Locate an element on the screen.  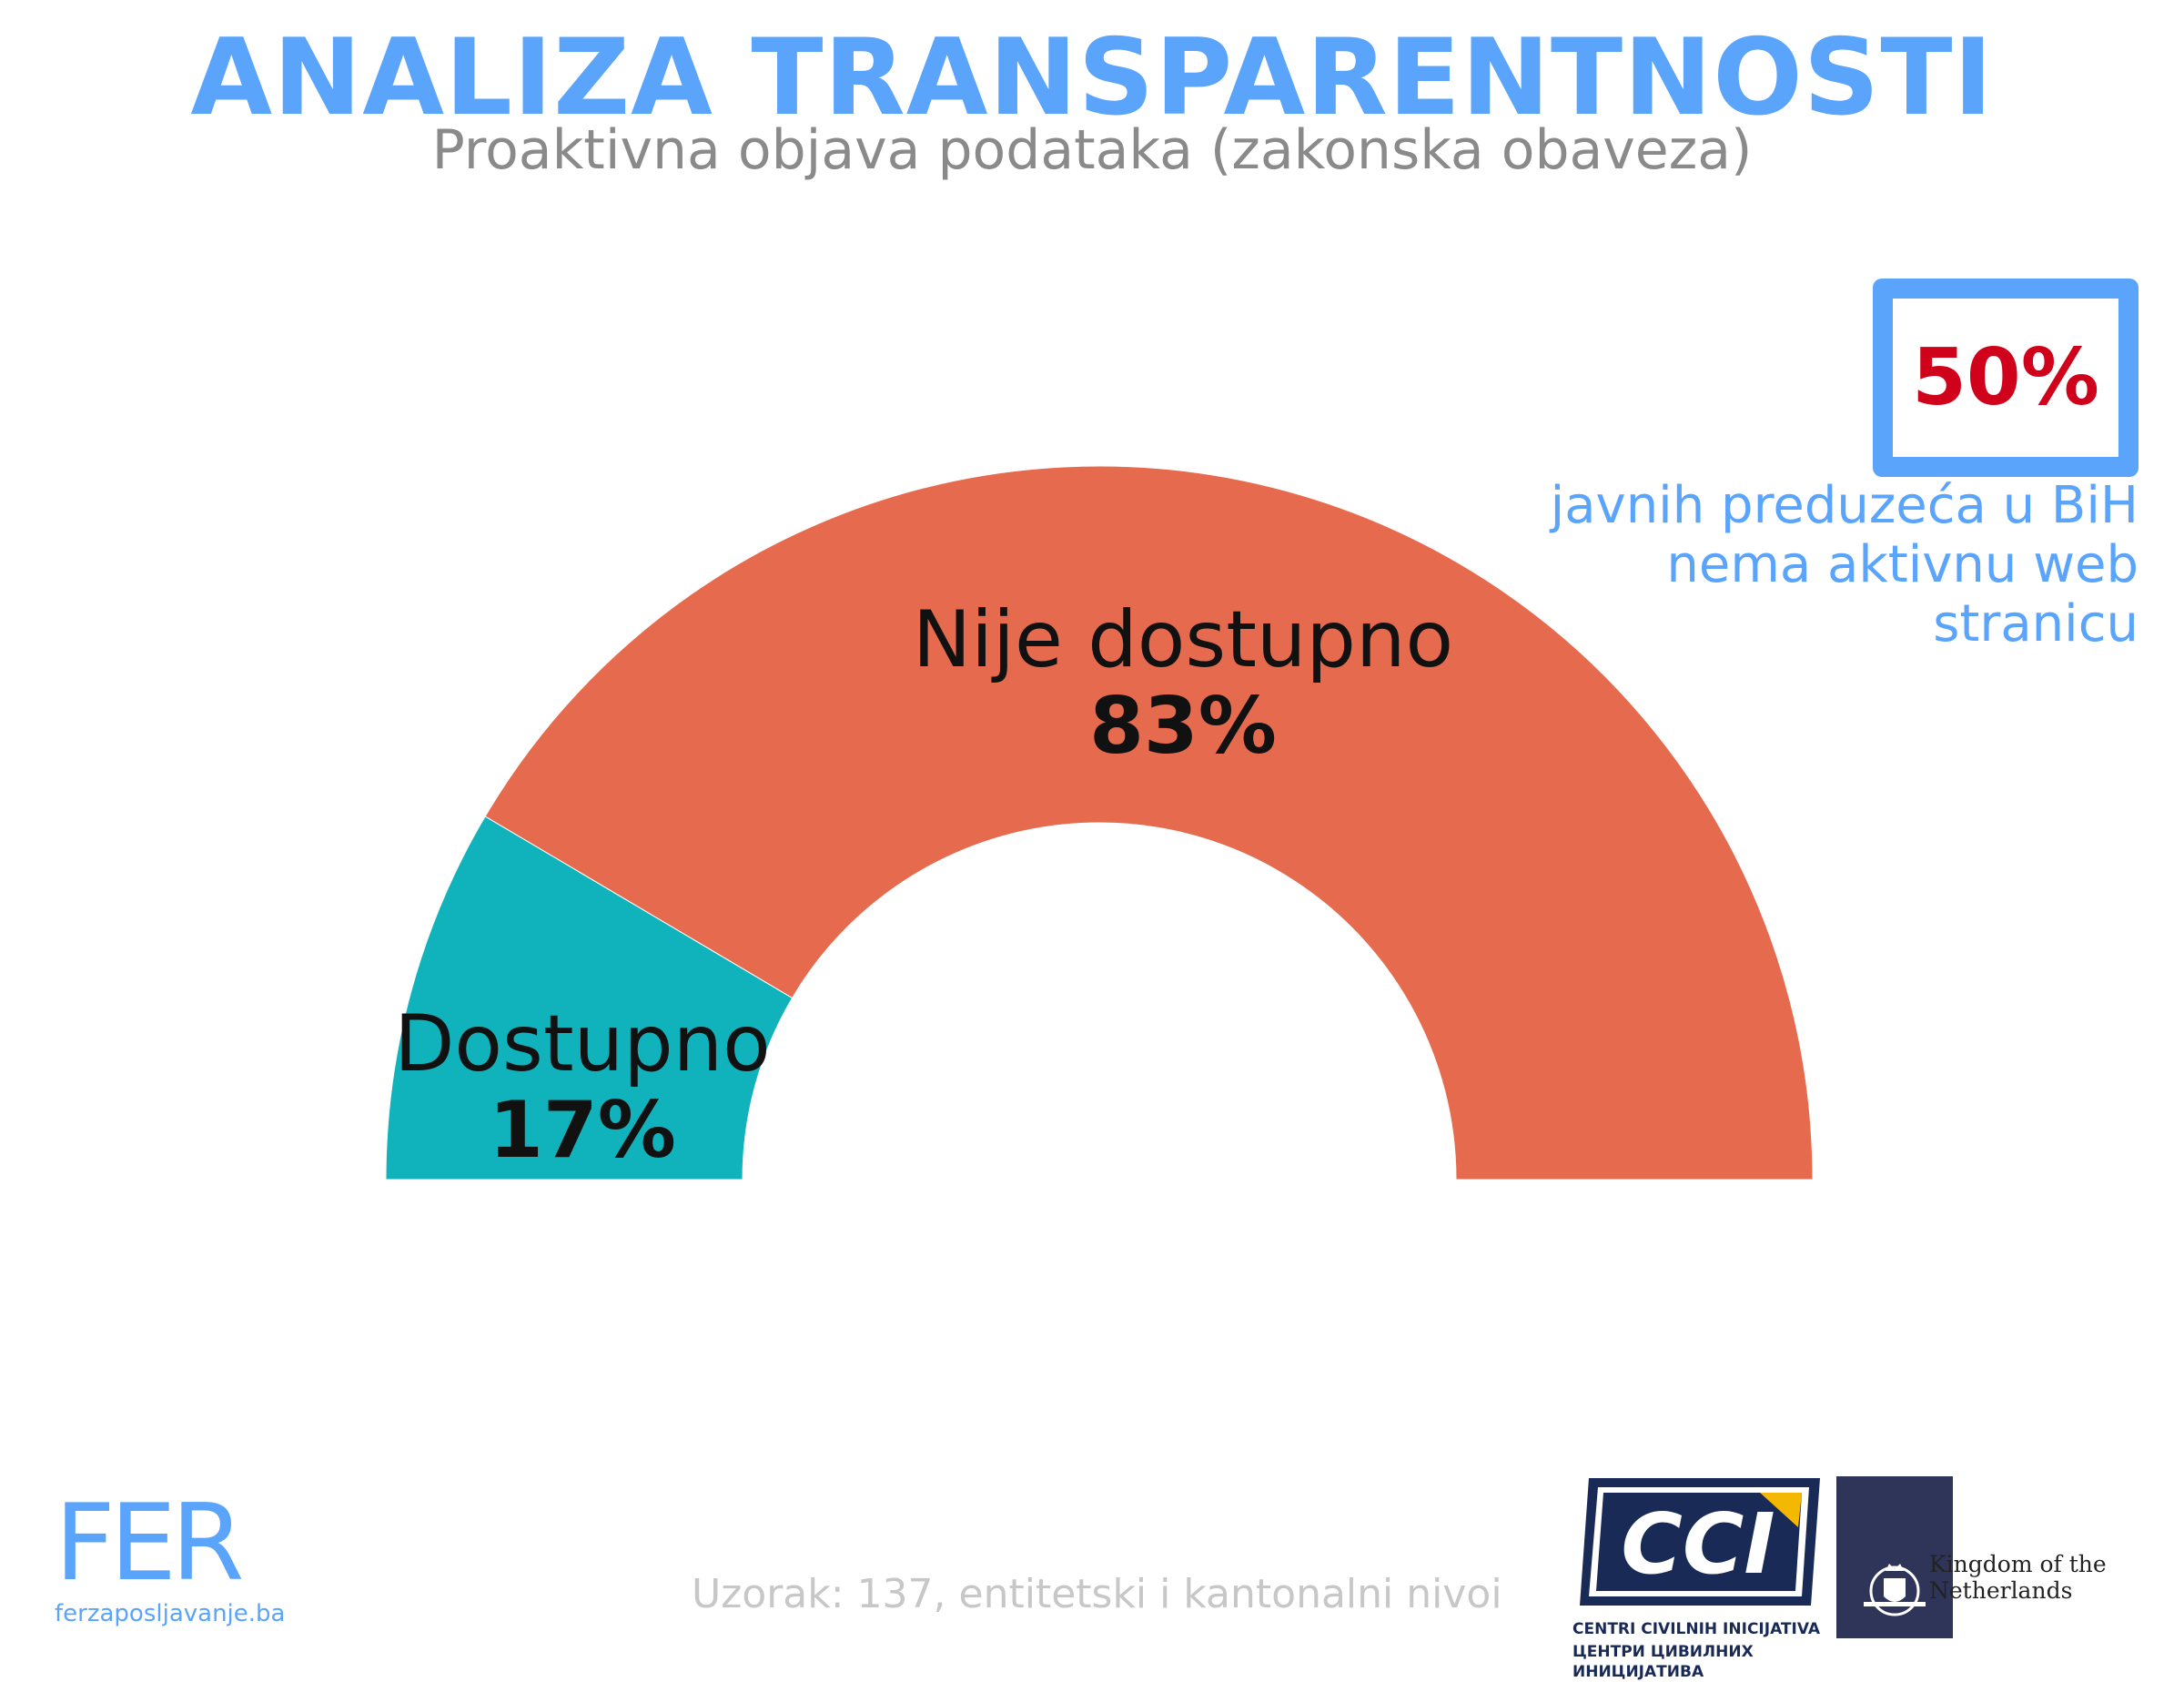
slice-name: Dostupno is located at coordinates (583, 1044).